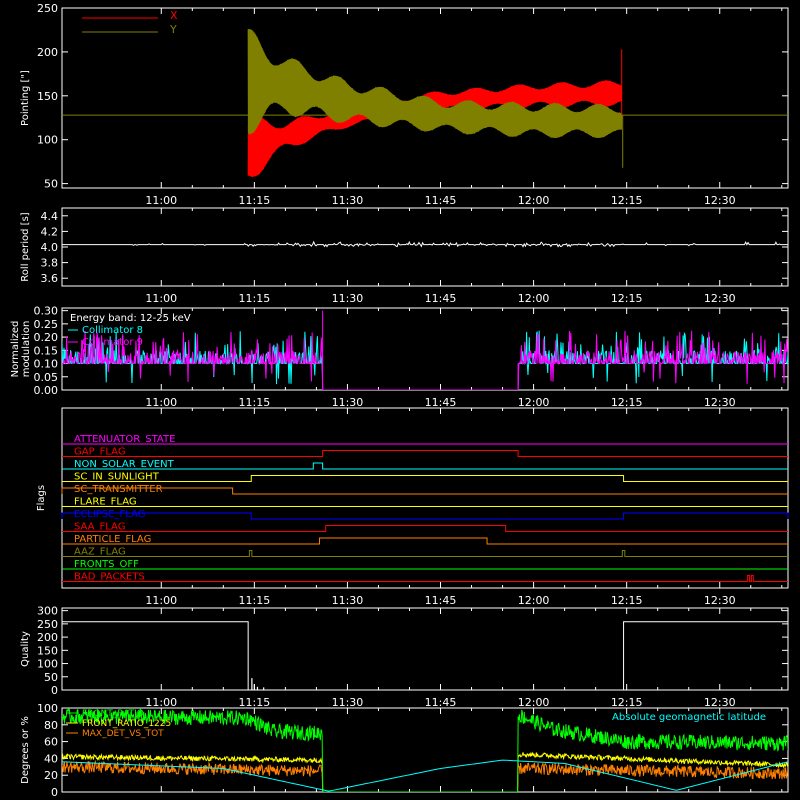 Image resolution: width=800 pixels, height=800 pixels. Describe the element at coordinates (425, 360) in the screenshot. I see `collimator-9-series` at that location.